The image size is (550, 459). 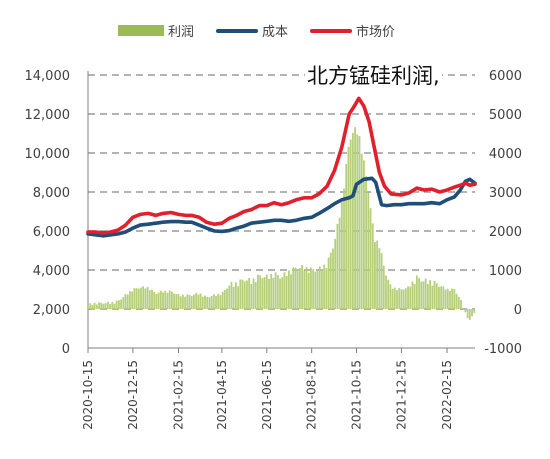 I want to click on cost-line, so click(x=281, y=207).